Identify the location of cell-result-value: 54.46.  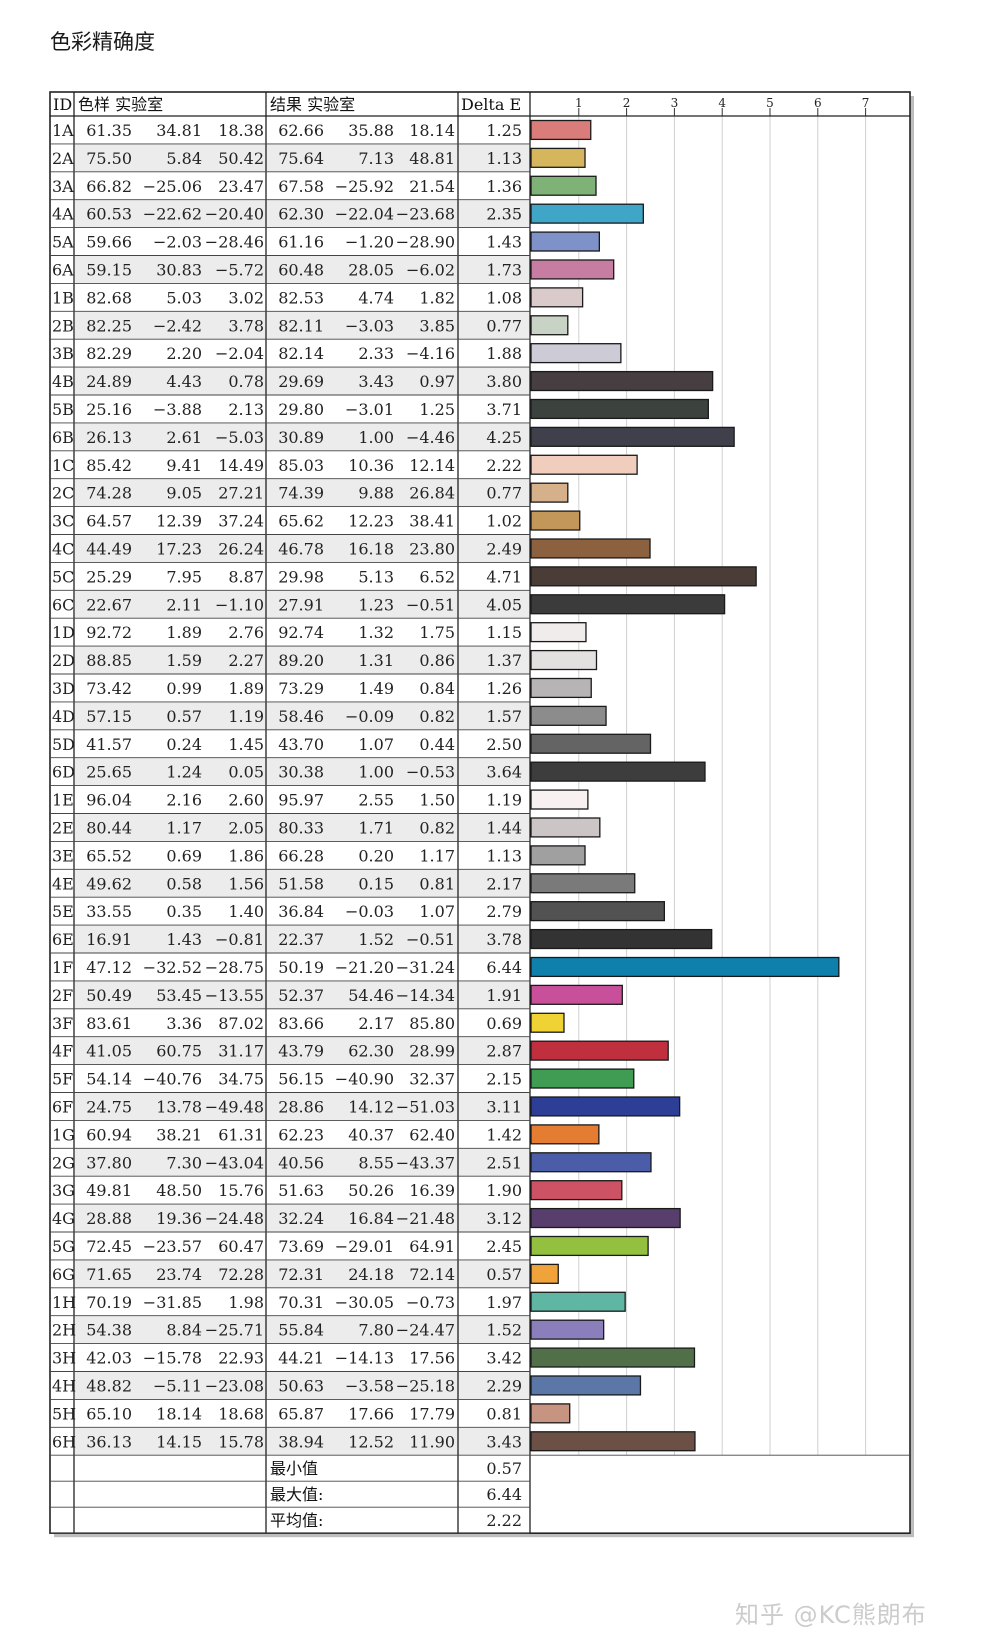
(371, 995).